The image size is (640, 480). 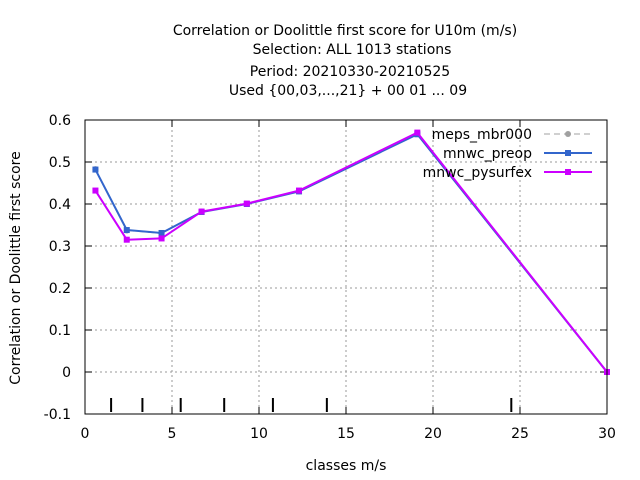 I want to click on y-tick-label: 0.1, so click(x=60, y=331).